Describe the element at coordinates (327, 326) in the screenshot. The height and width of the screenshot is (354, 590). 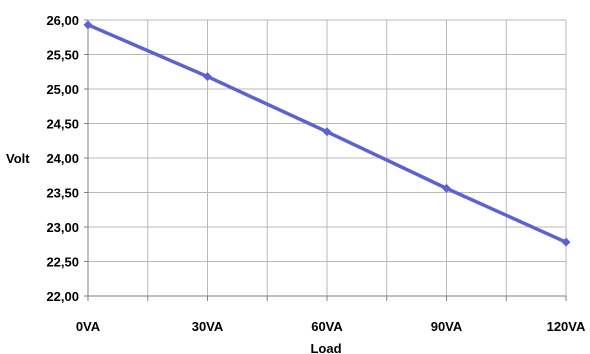
I see `x-tick-label: 60VA` at that location.